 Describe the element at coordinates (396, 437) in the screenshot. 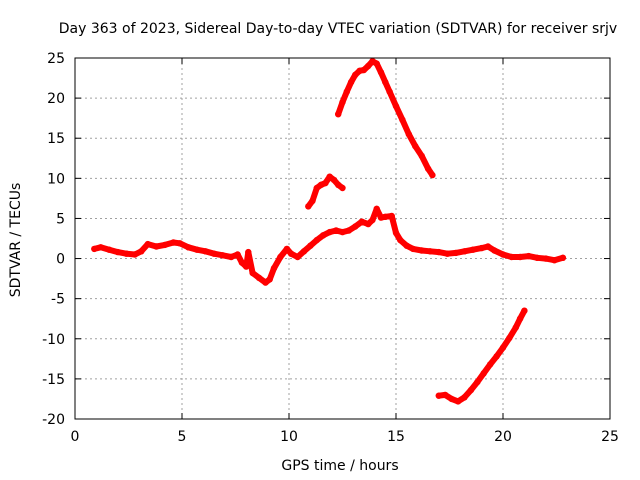

I see `x-tick-label: 15` at that location.